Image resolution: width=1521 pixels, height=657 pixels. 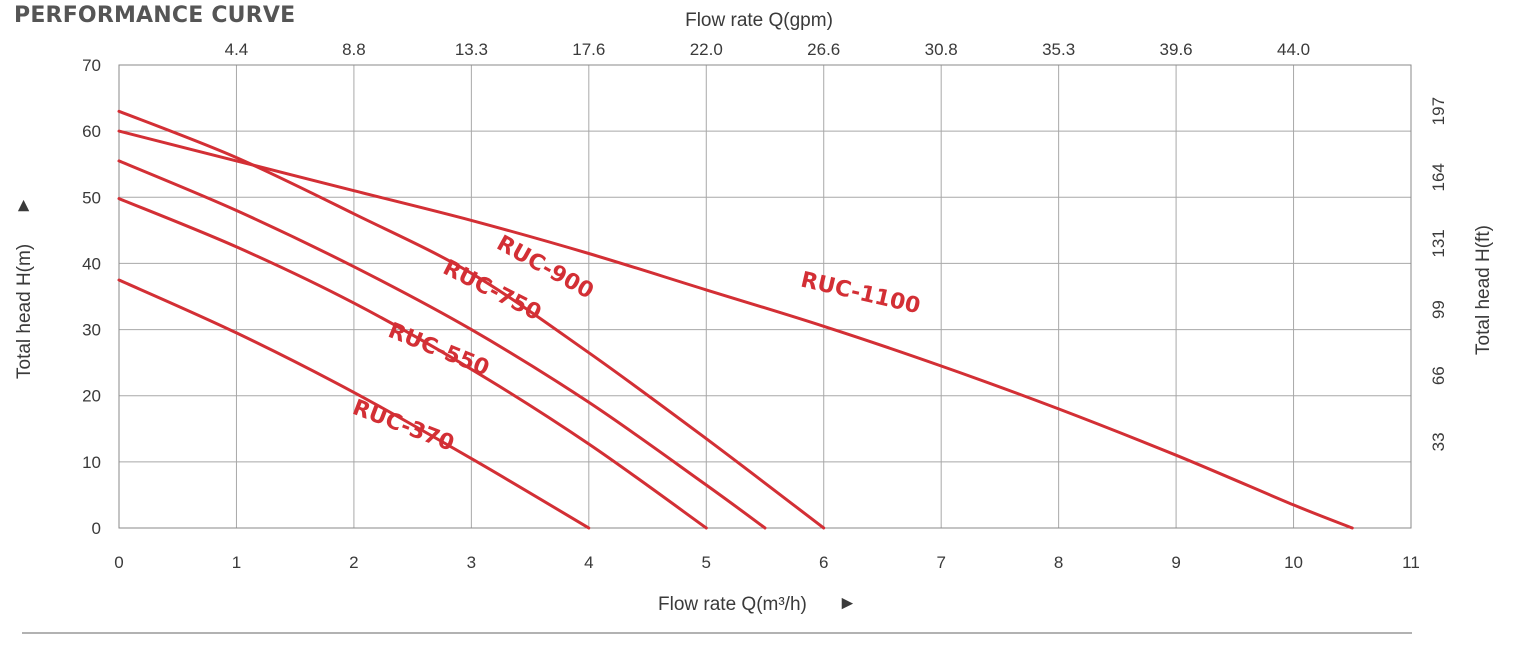 What do you see at coordinates (1438, 309) in the screenshot?
I see `y2-tick-label: 99` at bounding box center [1438, 309].